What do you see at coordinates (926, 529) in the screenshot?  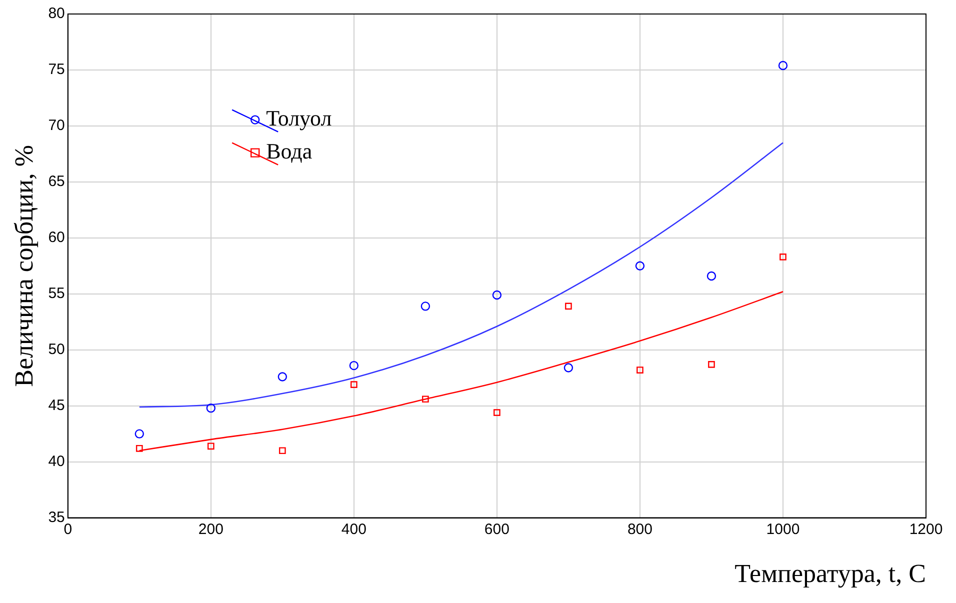 I see `x-tick-label: 1200` at bounding box center [926, 529].